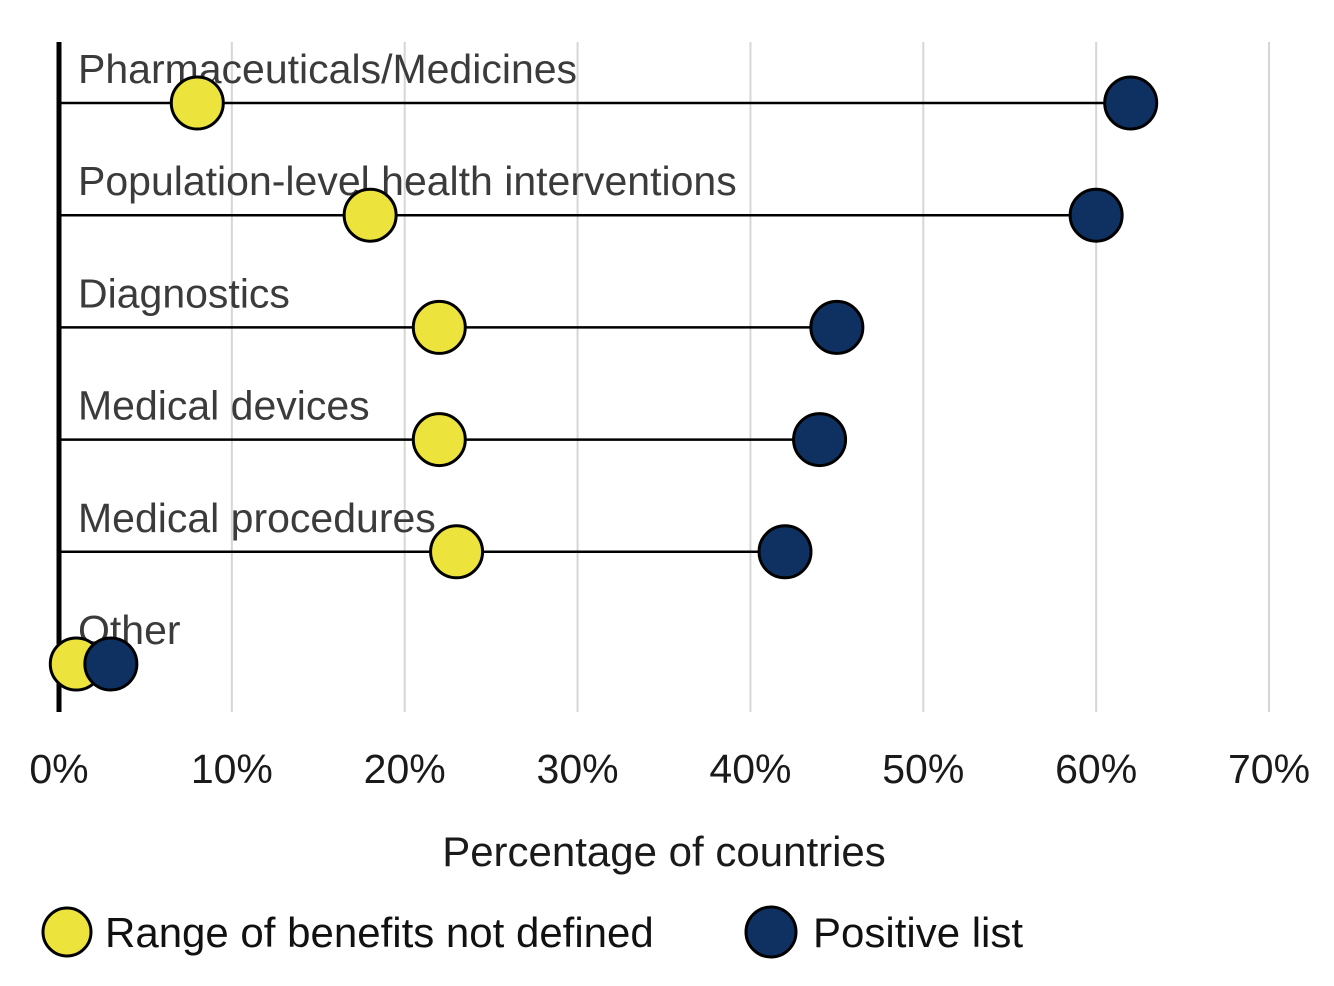  What do you see at coordinates (664, 851) in the screenshot?
I see `x-axis-title: Percentage of countries` at bounding box center [664, 851].